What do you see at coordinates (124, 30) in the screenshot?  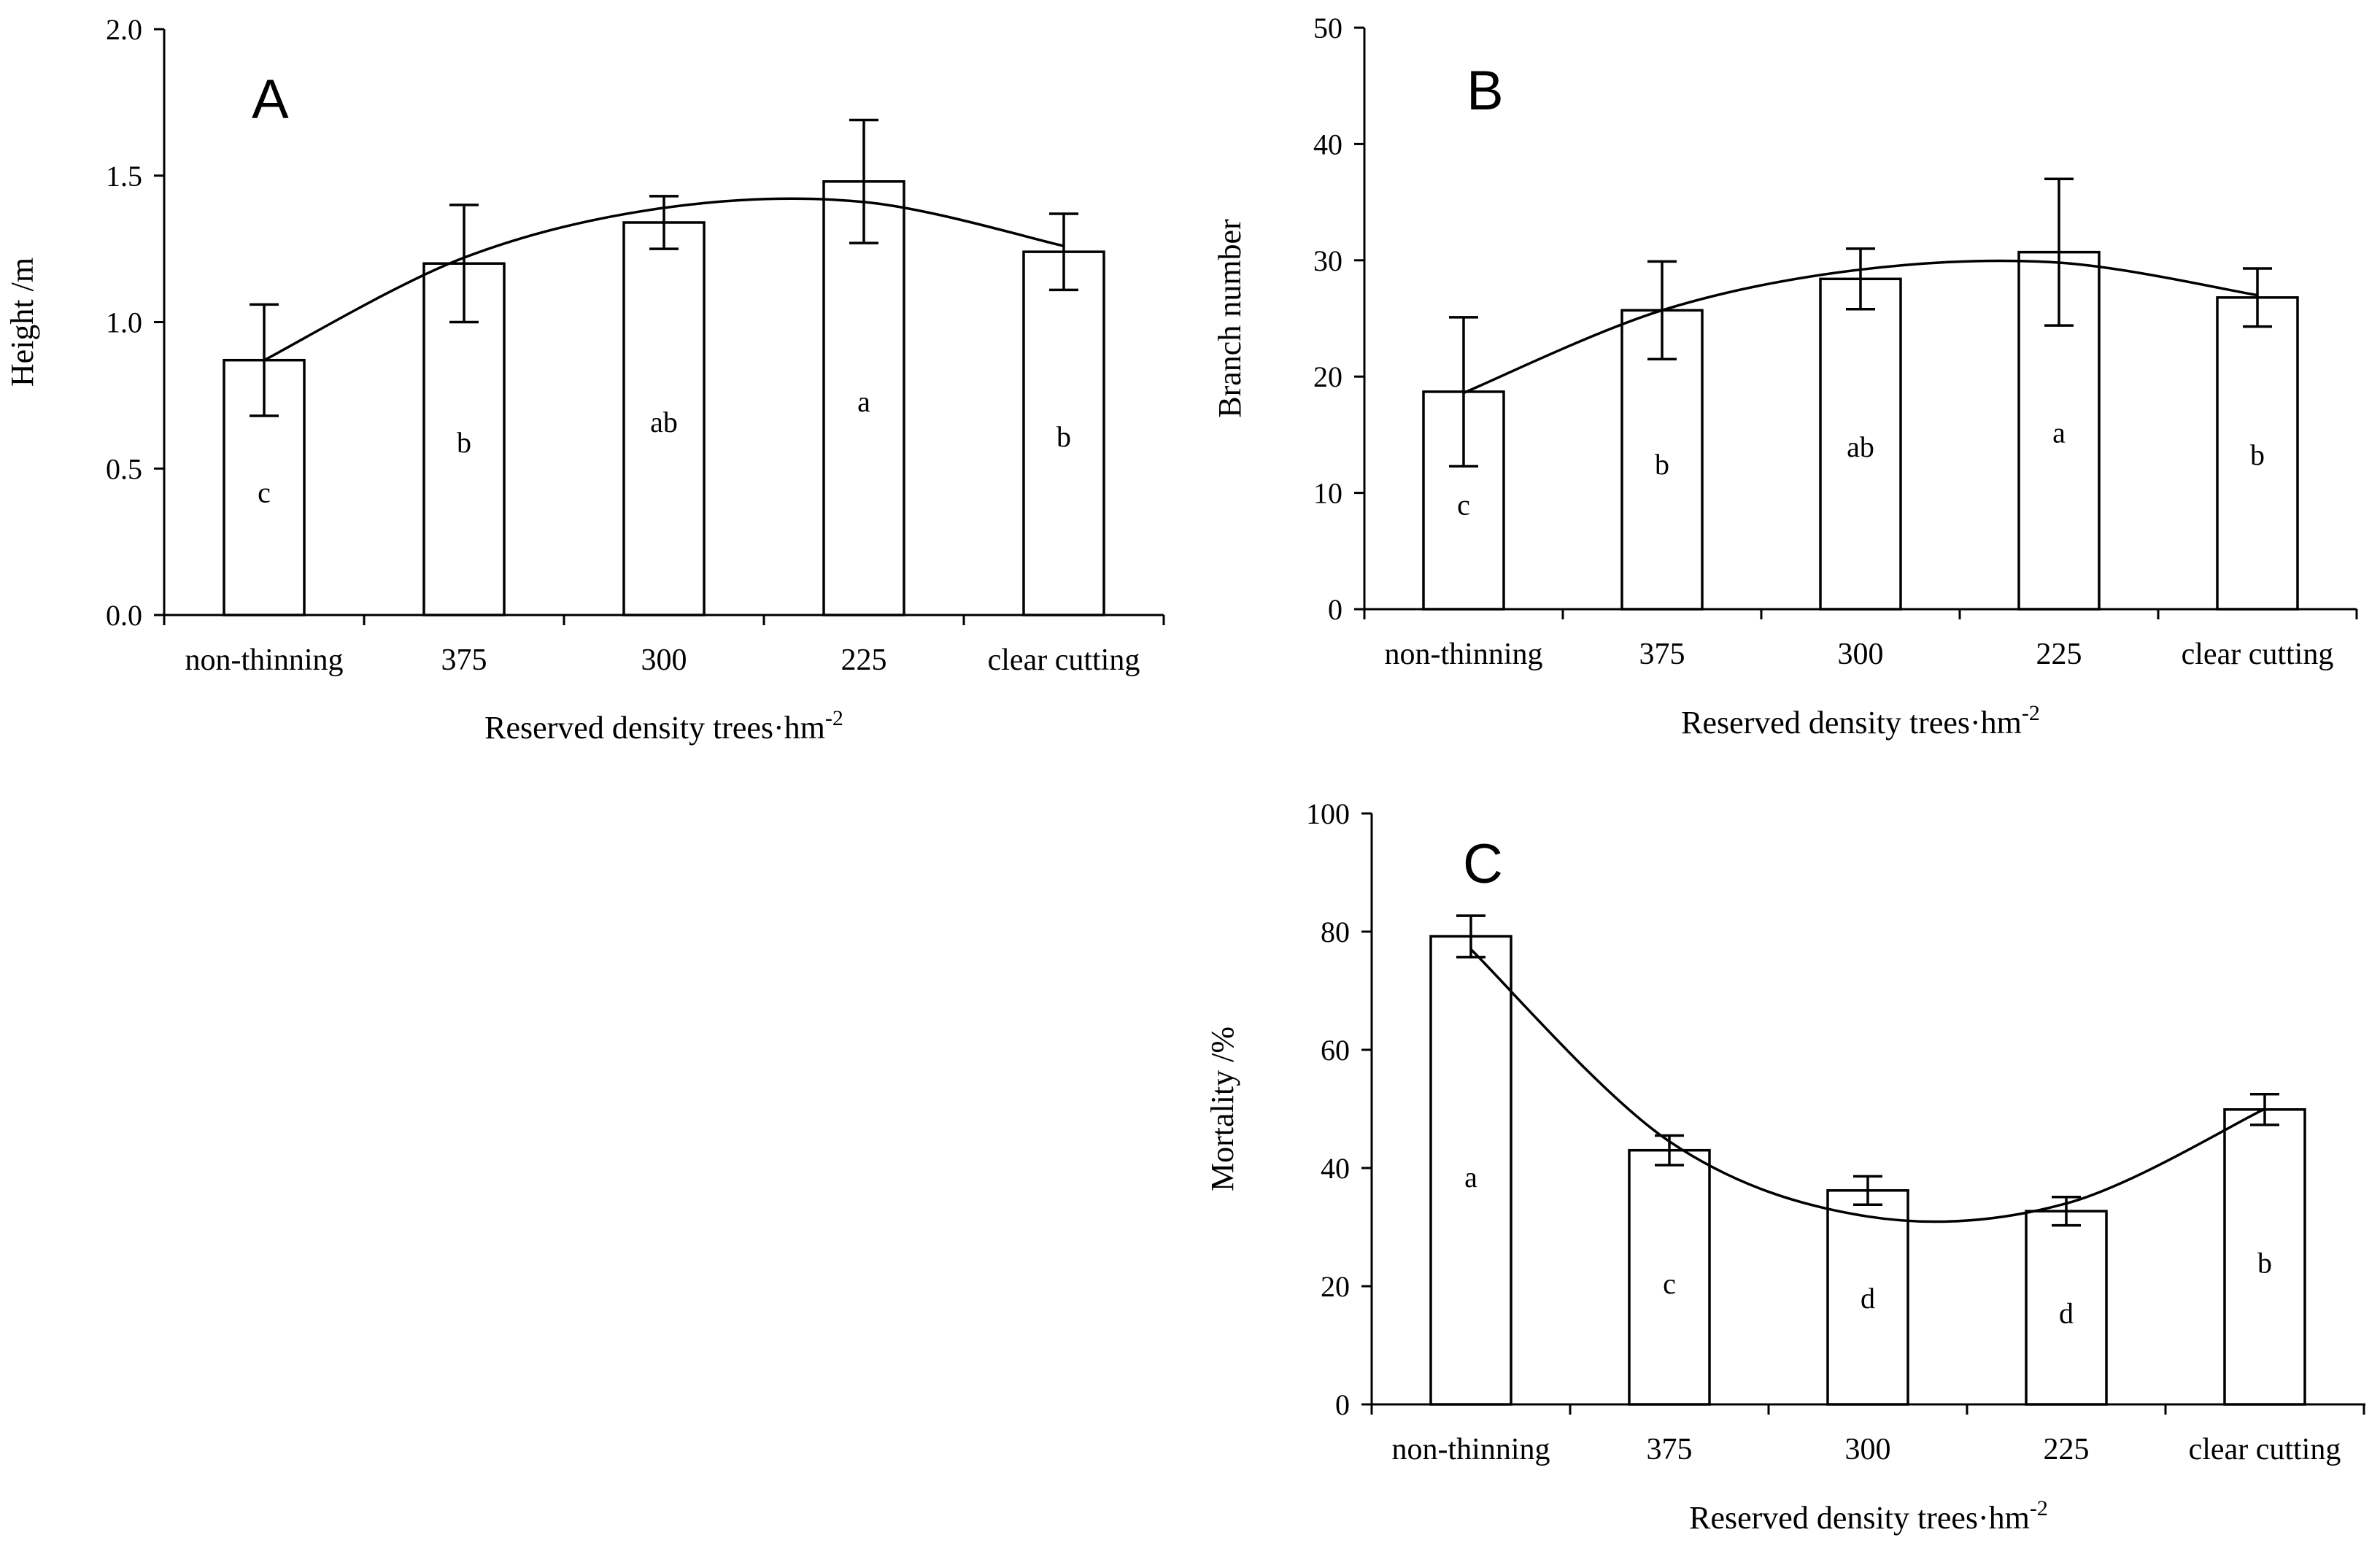 I see `panel-a-y-tick-label: 2.0` at bounding box center [124, 30].